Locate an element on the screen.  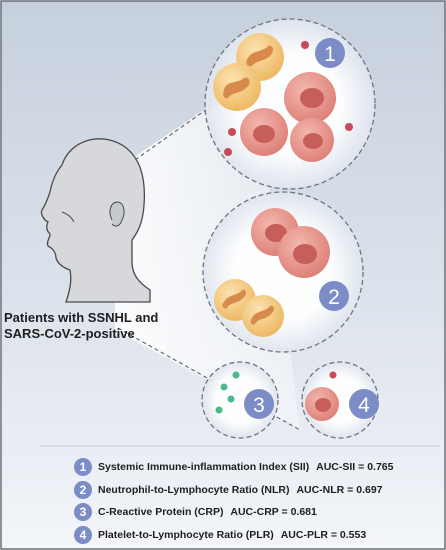
badge-4-number: 4 is located at coordinates (364, 405).